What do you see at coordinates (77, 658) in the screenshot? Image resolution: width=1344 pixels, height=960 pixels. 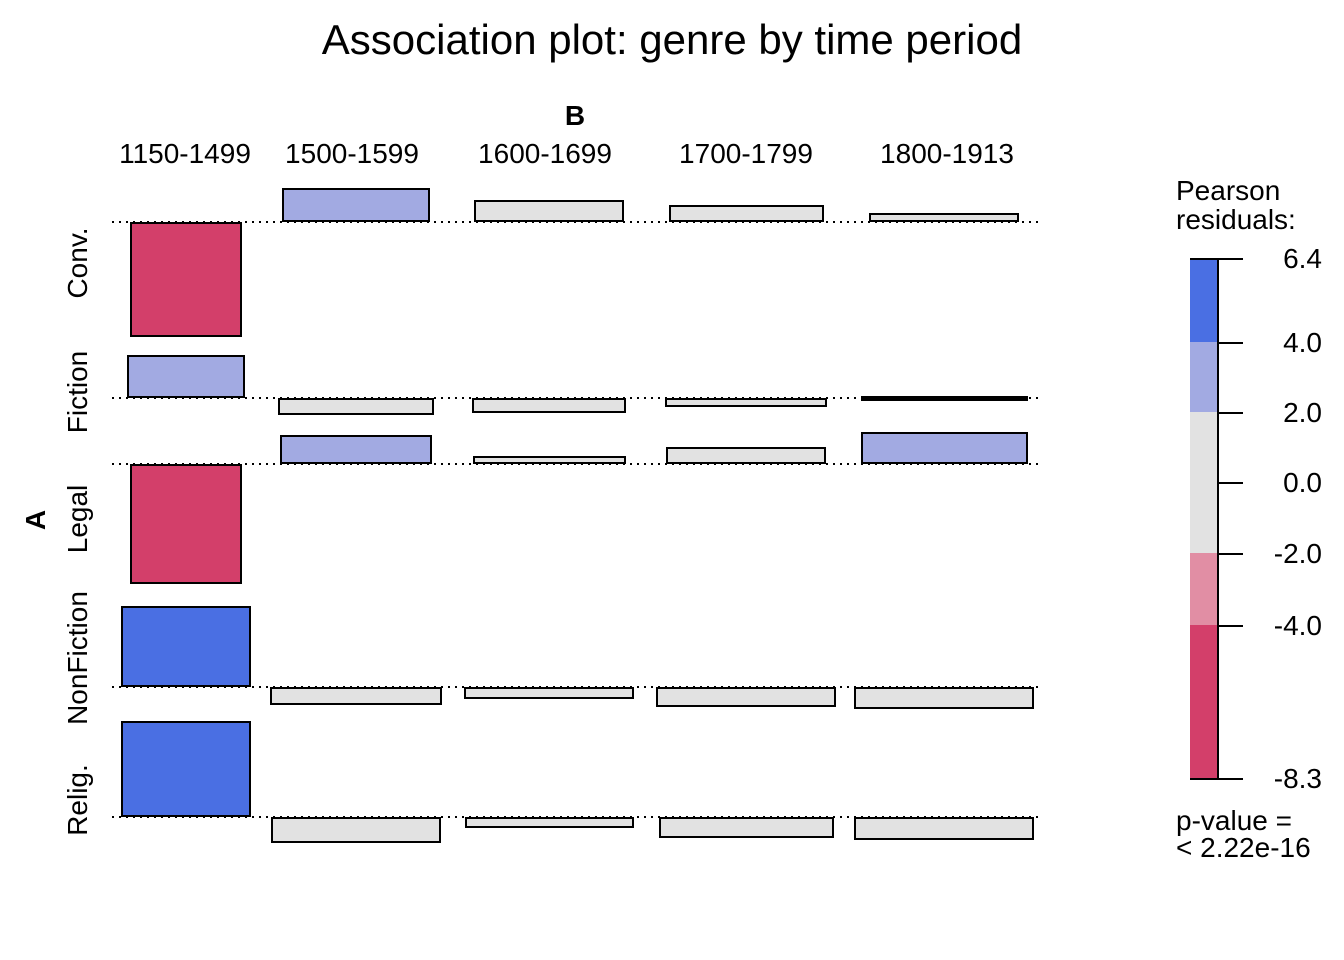 I see `y-axis-tick-label: NonFiction` at bounding box center [77, 658].